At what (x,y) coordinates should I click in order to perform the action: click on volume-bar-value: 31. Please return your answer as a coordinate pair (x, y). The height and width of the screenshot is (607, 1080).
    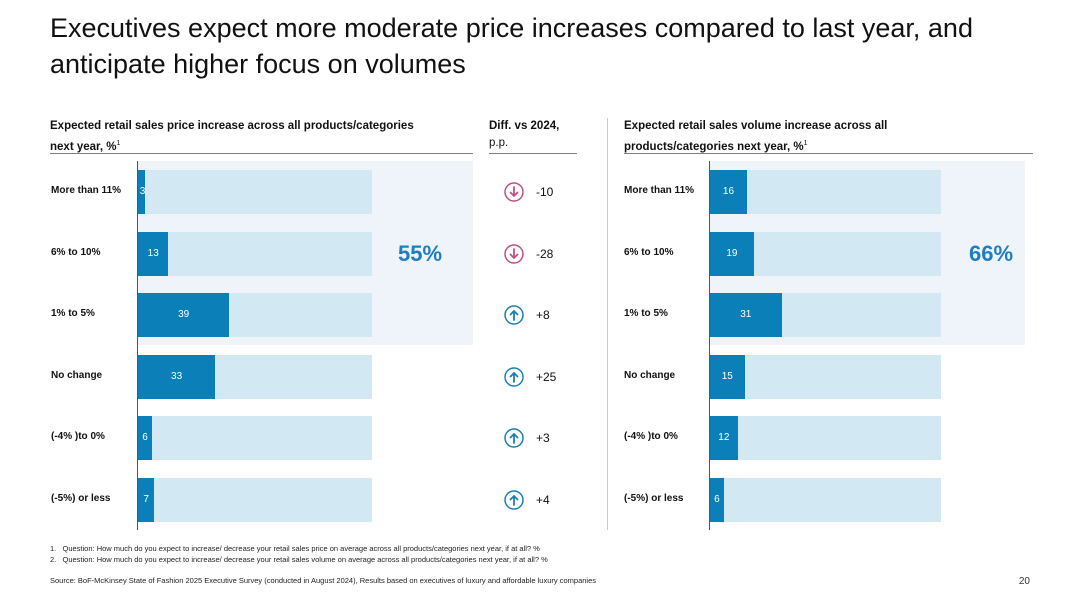
    Looking at the image, I should click on (746, 314).